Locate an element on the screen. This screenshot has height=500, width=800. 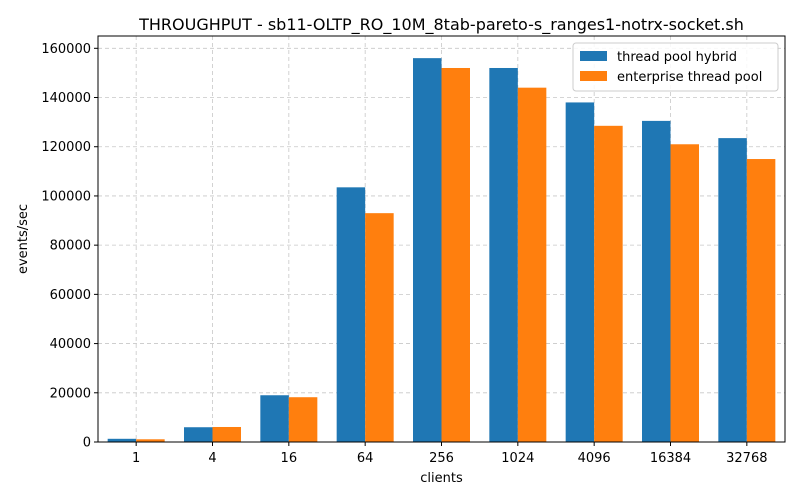
x-tick-label-256: 256 is located at coordinates (441, 458).